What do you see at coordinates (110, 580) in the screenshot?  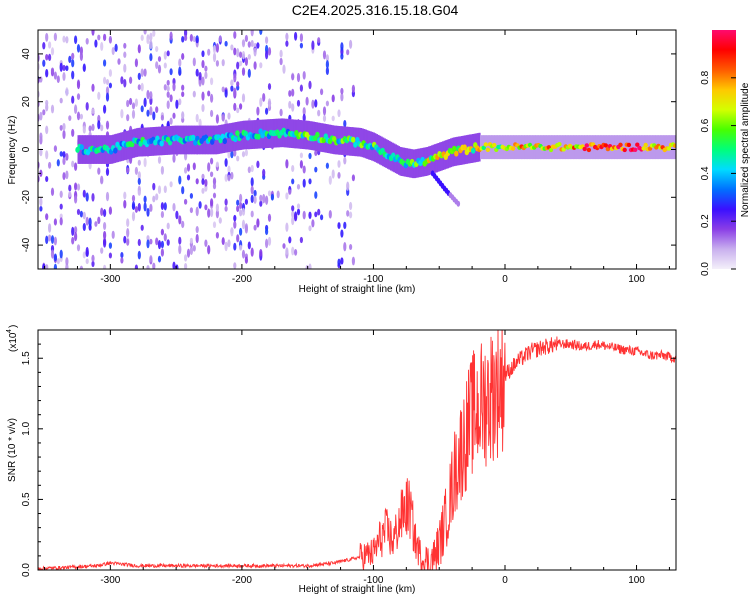 I see `snr-x-tick-label: -300` at bounding box center [110, 580].